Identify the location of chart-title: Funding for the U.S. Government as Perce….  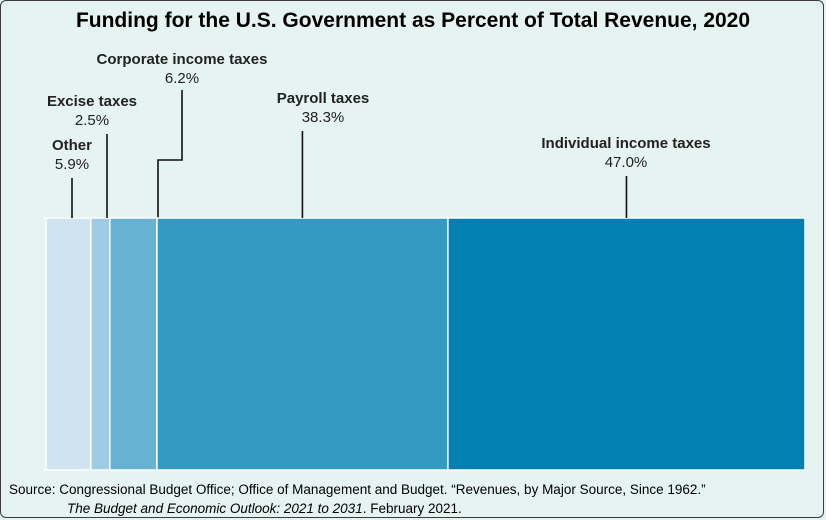
(413, 20).